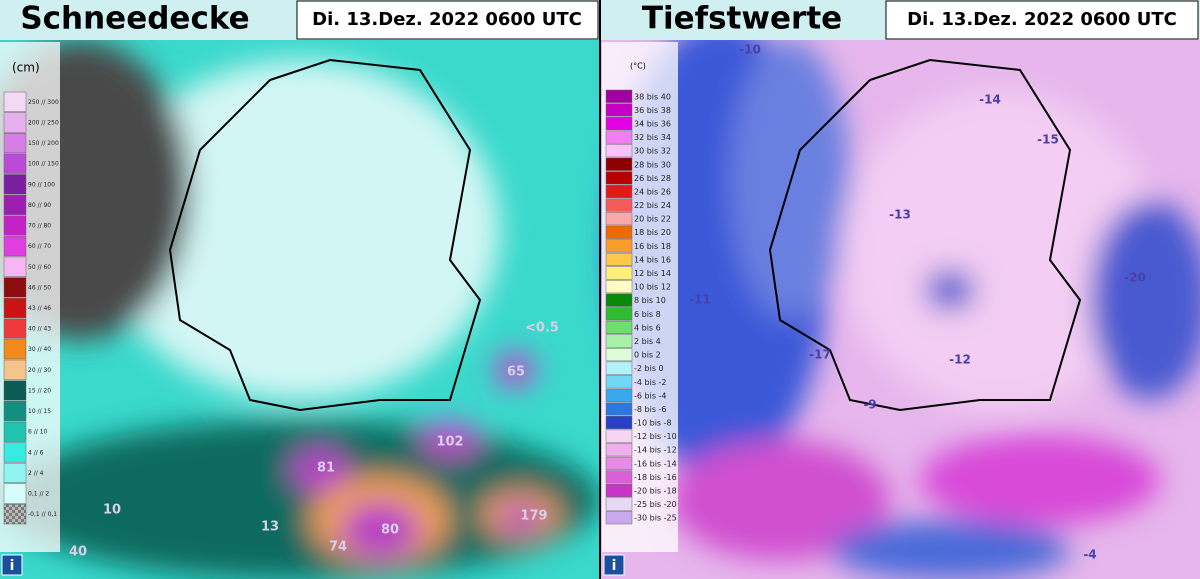 Image resolution: width=1200 pixels, height=579 pixels. Describe the element at coordinates (650, 395) in the screenshot. I see `legend-label: -6 bis -4` at that location.